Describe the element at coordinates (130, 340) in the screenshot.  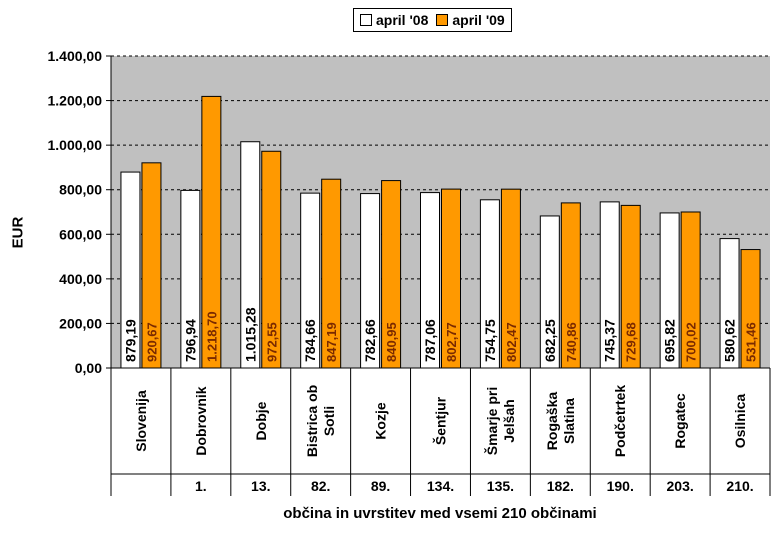
I see `data-label-april-08: 879,19` at that location.